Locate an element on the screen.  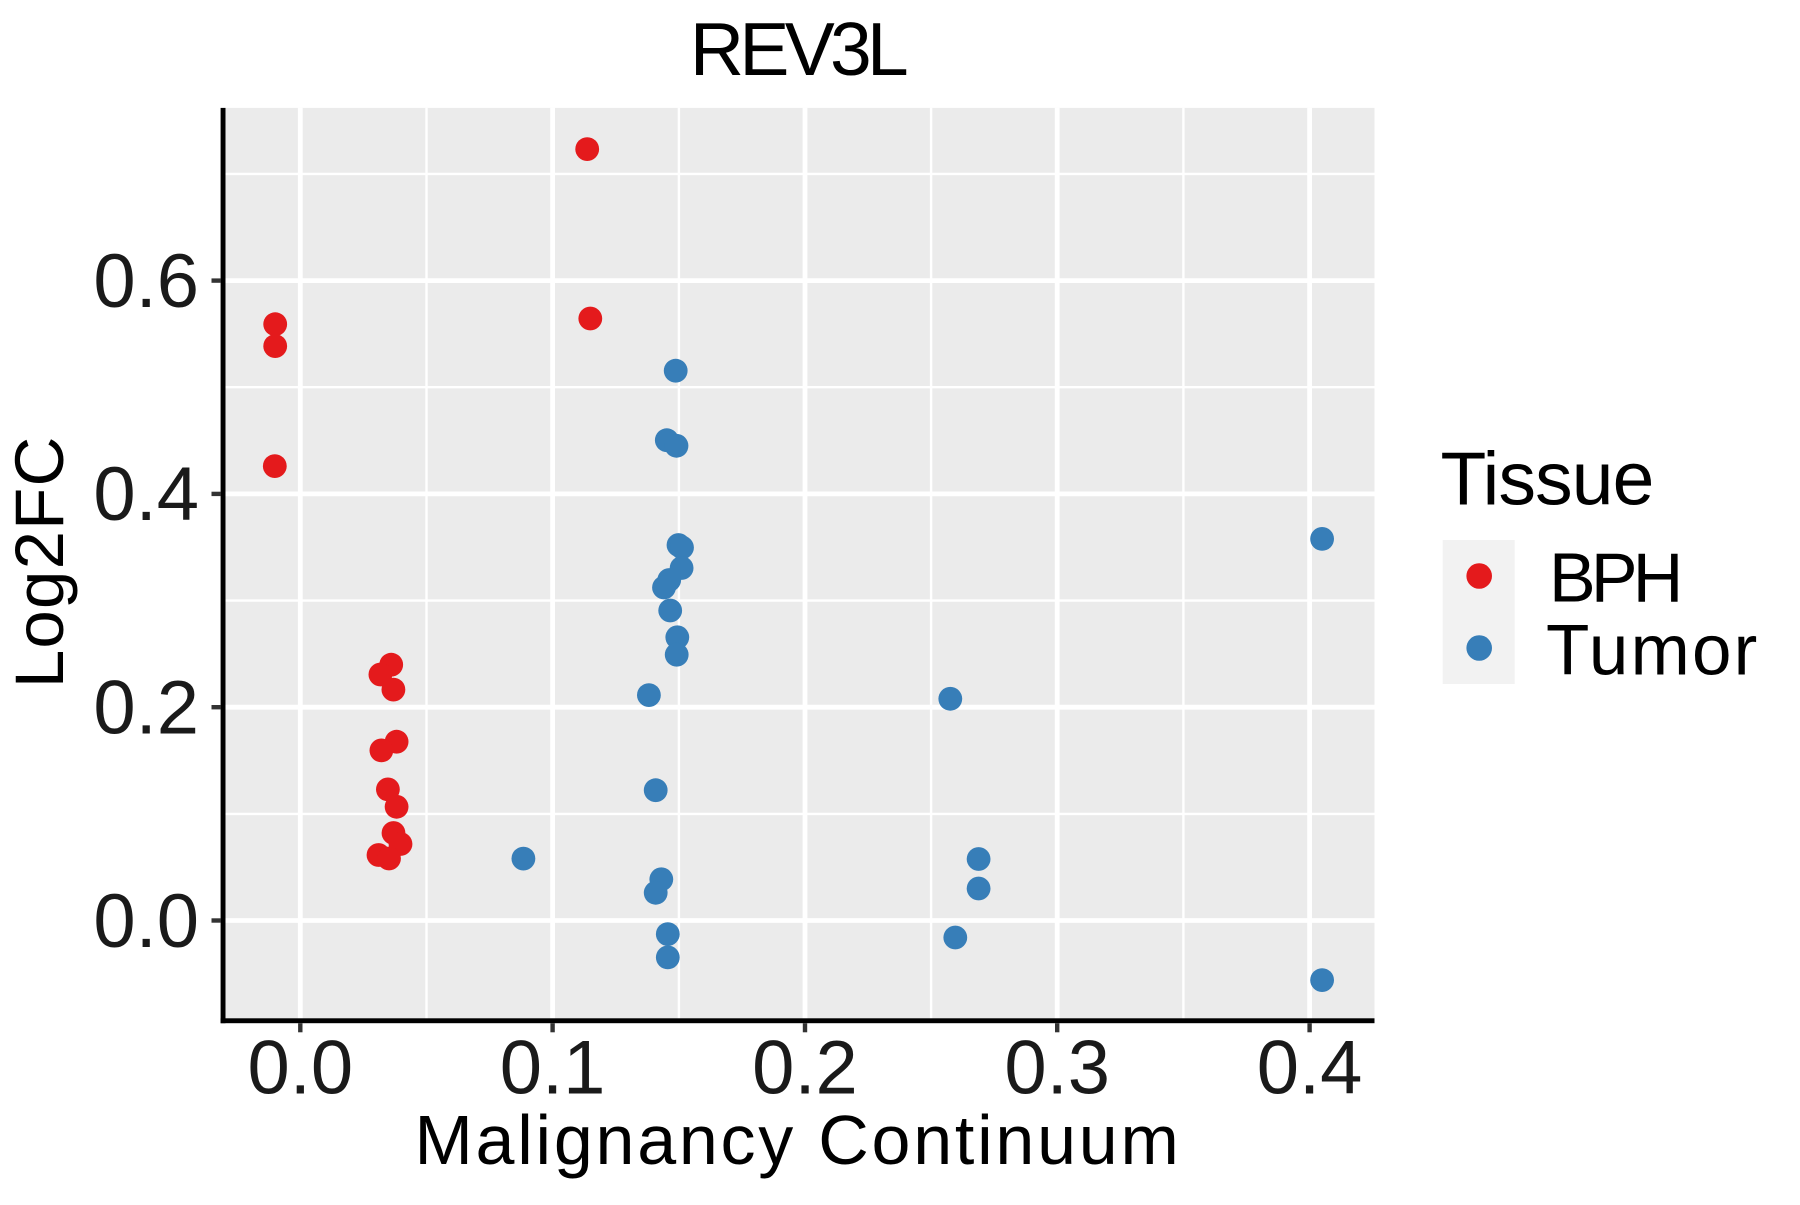
svg-text: BPH is located at coordinates (1614, 578).